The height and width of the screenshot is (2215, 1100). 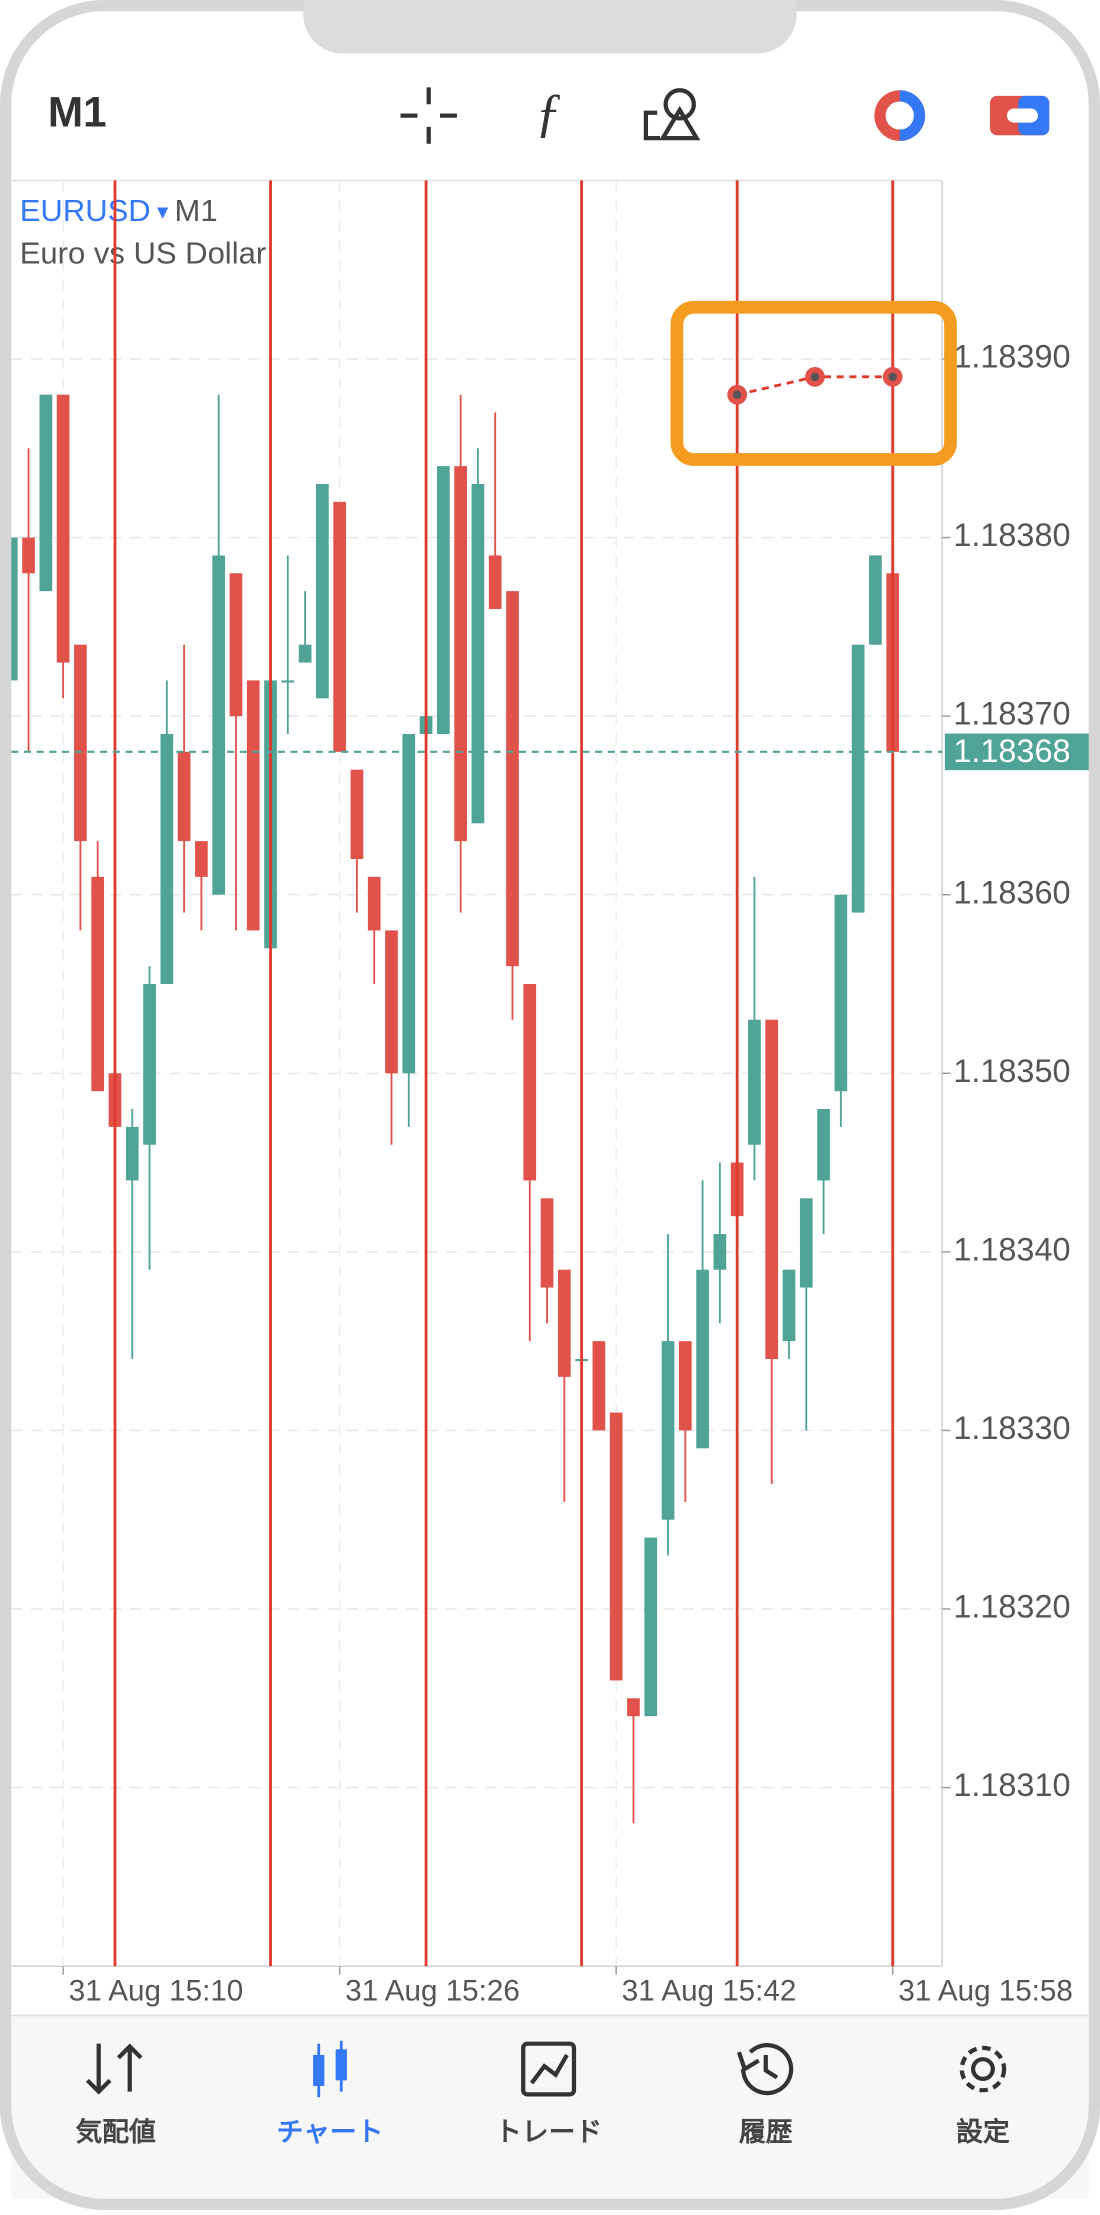 I want to click on current-price-badge, so click(x=1022, y=752).